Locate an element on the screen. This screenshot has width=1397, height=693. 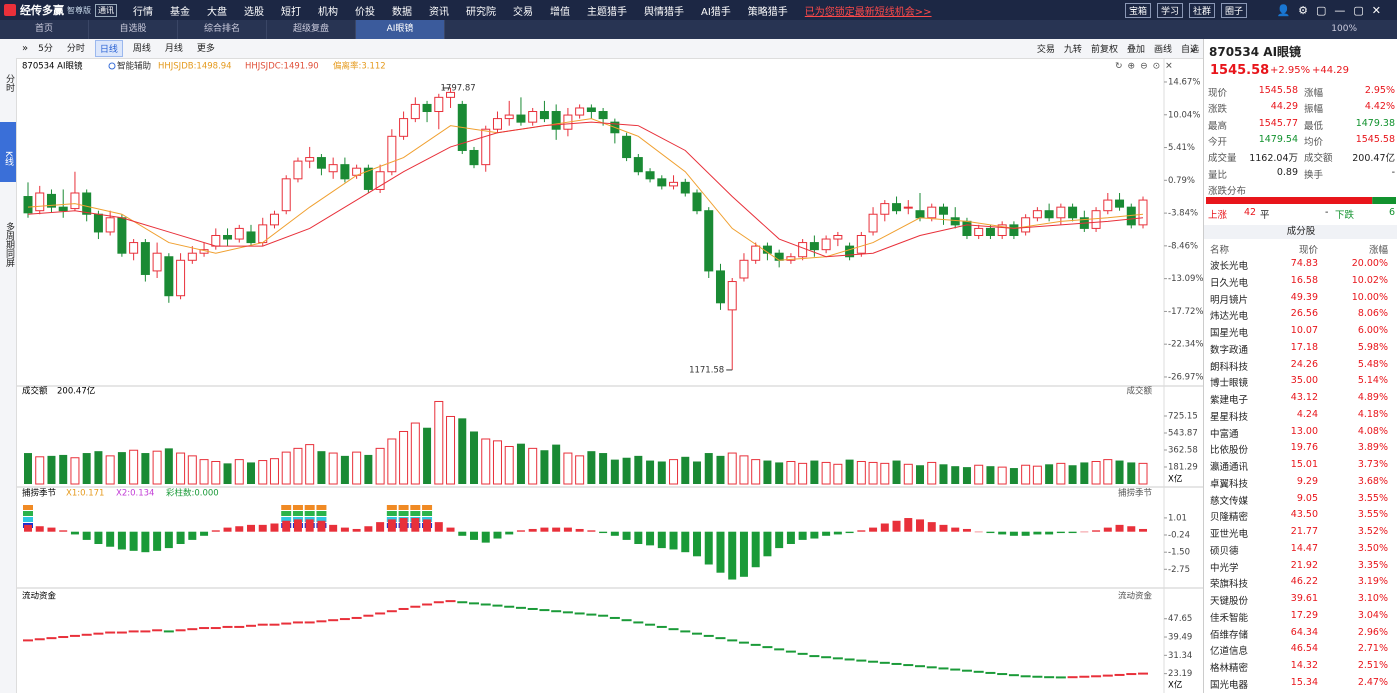
menu-item: 数据 is located at coordinates (402, 12).